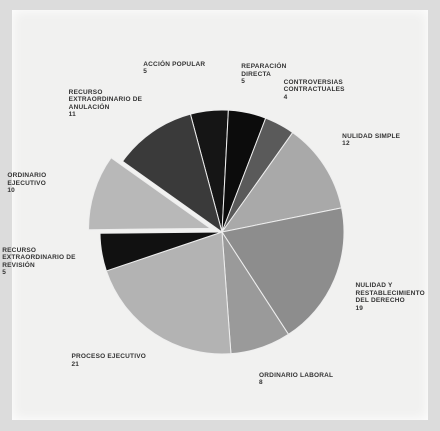 The width and height of the screenshot is (440, 431). What do you see at coordinates (359, 308) in the screenshot?
I see `value-label: 19` at bounding box center [359, 308].